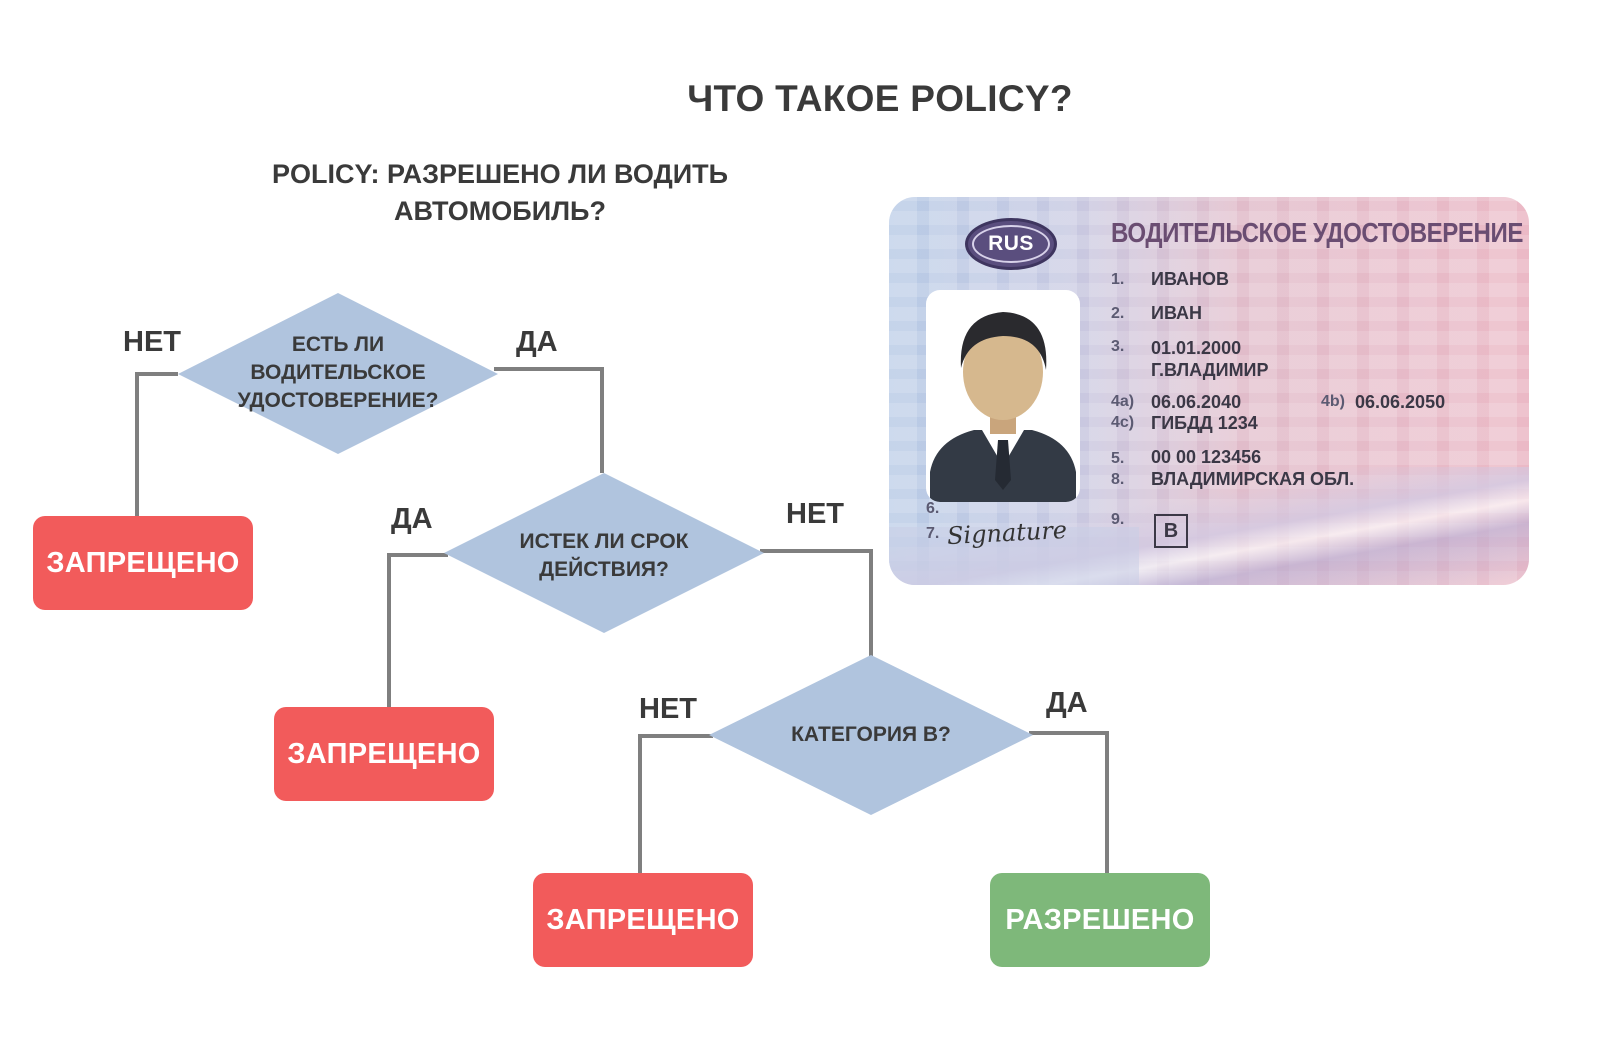 The height and width of the screenshot is (1052, 1600). Describe the element at coordinates (1003, 407) in the screenshot. I see `person-icon` at that location.